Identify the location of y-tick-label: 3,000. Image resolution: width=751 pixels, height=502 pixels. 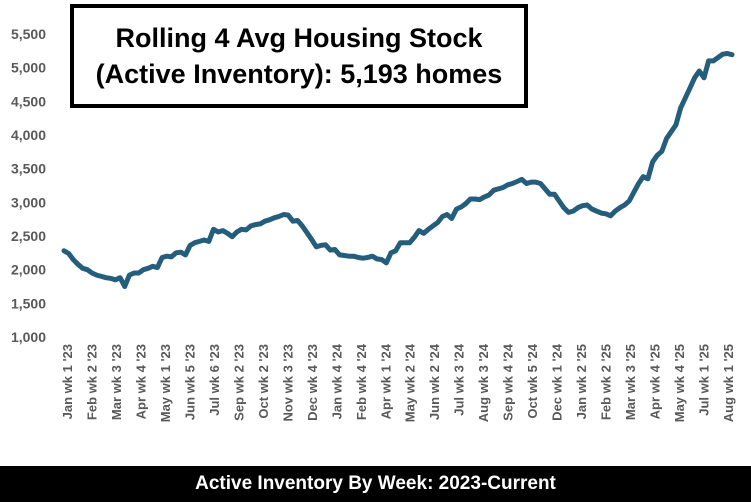
(28, 202).